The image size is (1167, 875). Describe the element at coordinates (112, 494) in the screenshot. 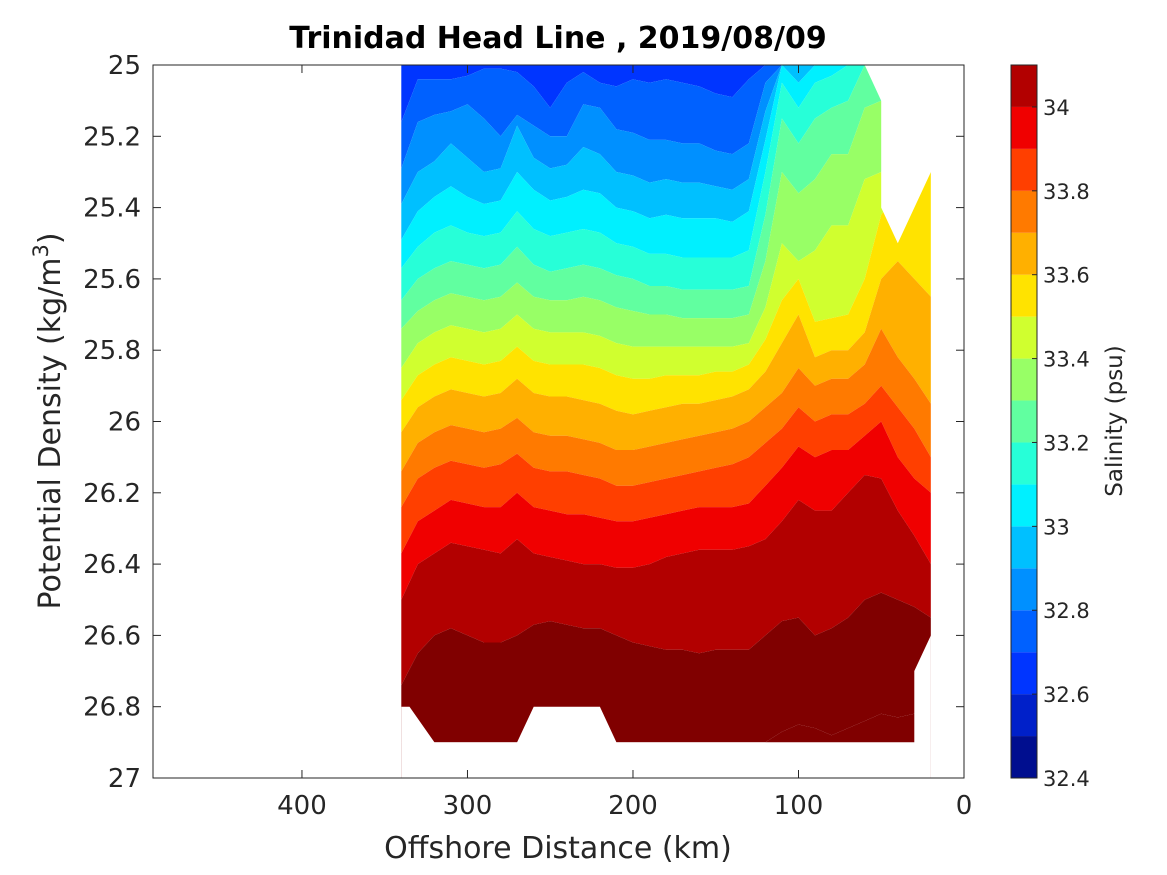

I see `y-tick-label: 26.2` at that location.